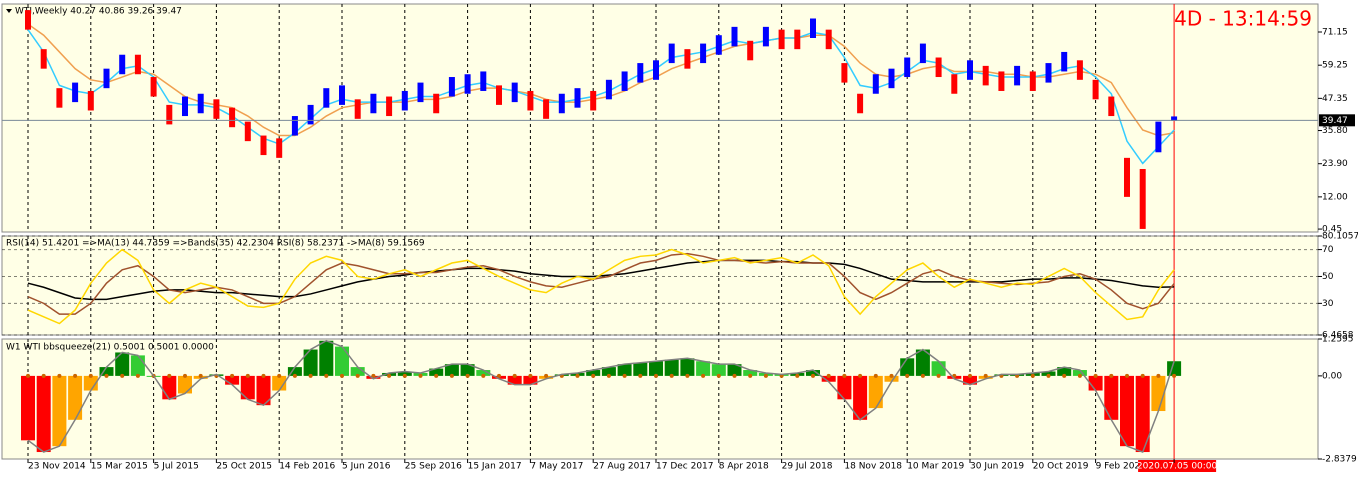 Image resolution: width=1358 pixels, height=479 pixels. I want to click on last-price-label: 39.47, so click(1335, 121).